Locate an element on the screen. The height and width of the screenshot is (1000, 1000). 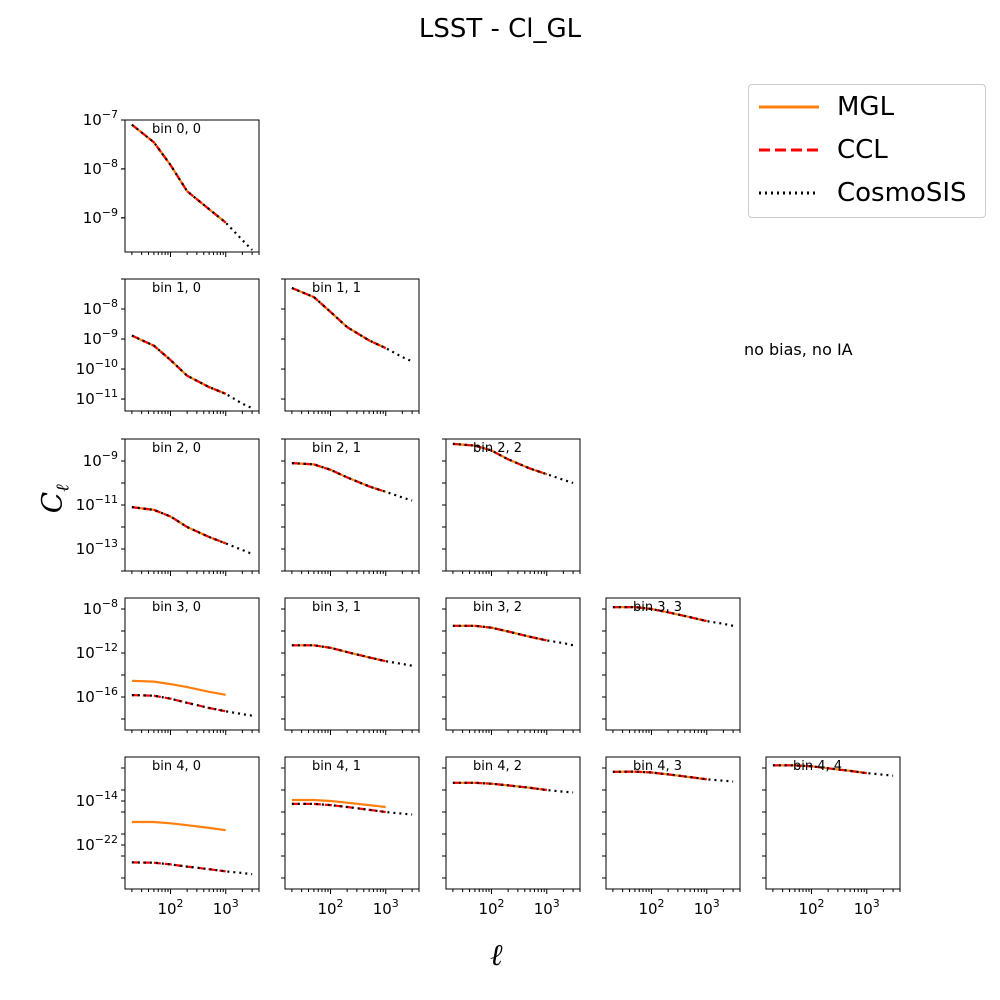
panel-4-2: 10² 10³ bin 4, 2 is located at coordinates (511, 837).